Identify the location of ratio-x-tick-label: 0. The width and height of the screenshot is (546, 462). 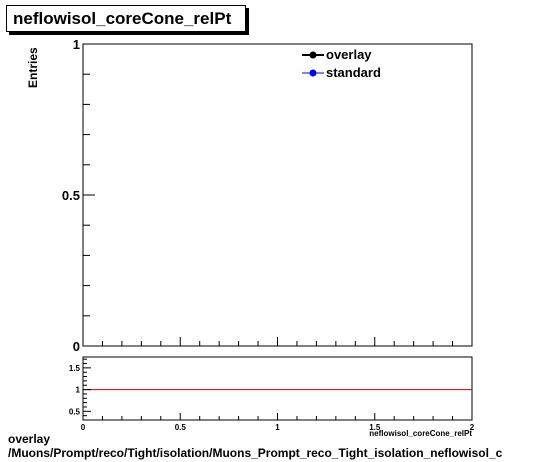
(83, 427).